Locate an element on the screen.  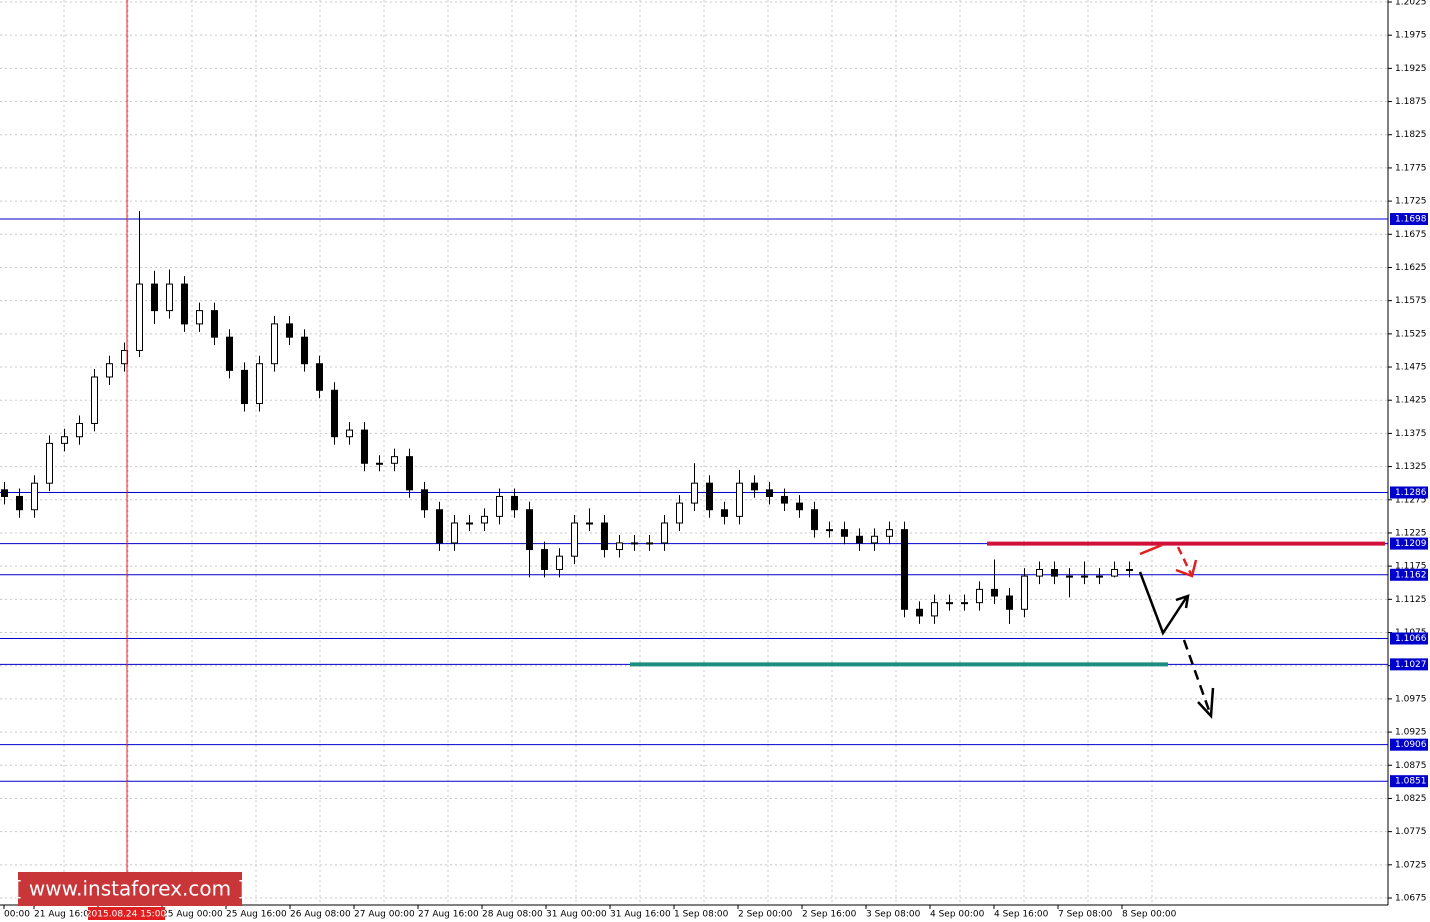
y-tick-label: 1.2025 is located at coordinates (1411, 4).